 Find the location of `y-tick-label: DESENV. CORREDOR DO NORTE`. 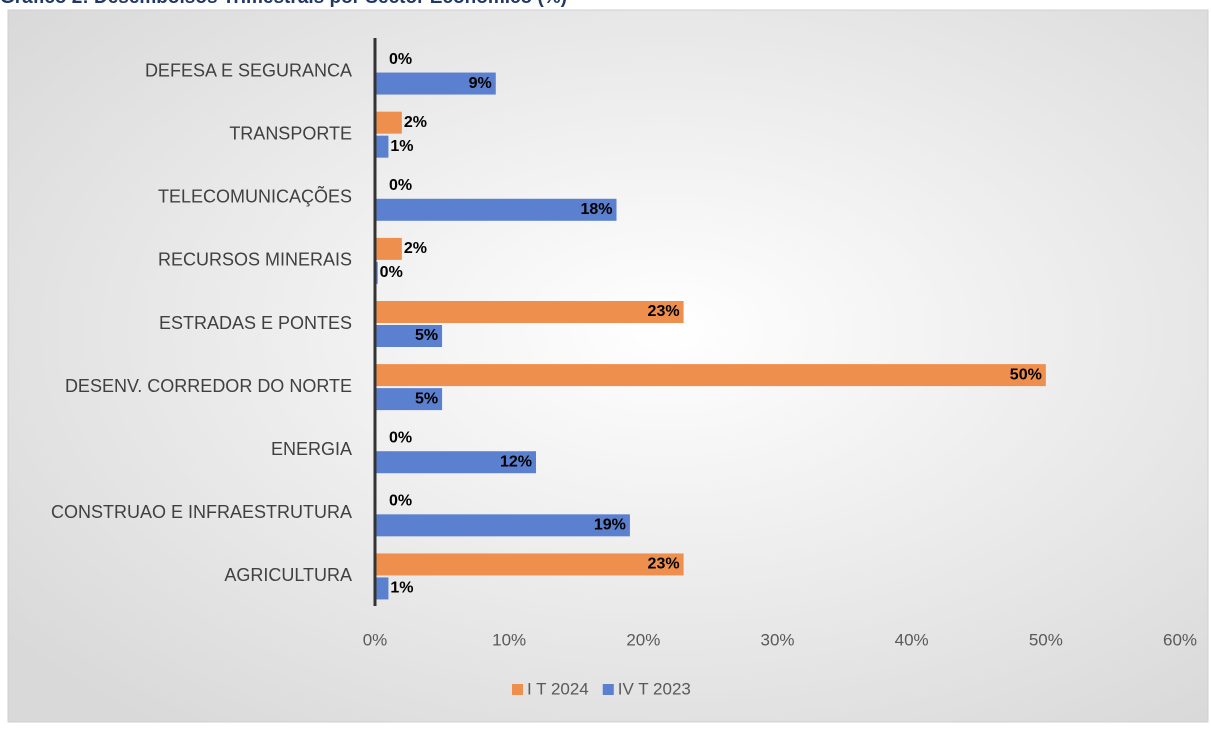

y-tick-label: DESENV. CORREDOR DO NORTE is located at coordinates (208, 386).